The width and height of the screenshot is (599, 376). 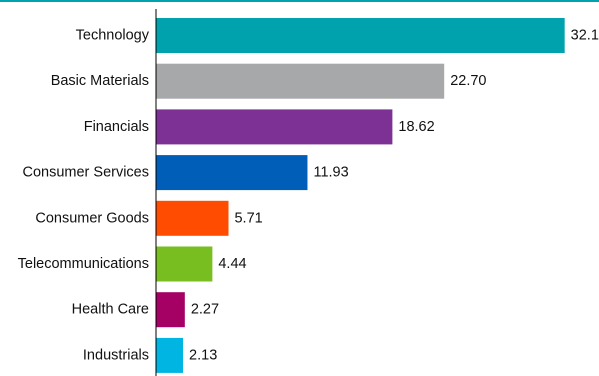 I want to click on category-label: Telecommunications, so click(x=83, y=264).